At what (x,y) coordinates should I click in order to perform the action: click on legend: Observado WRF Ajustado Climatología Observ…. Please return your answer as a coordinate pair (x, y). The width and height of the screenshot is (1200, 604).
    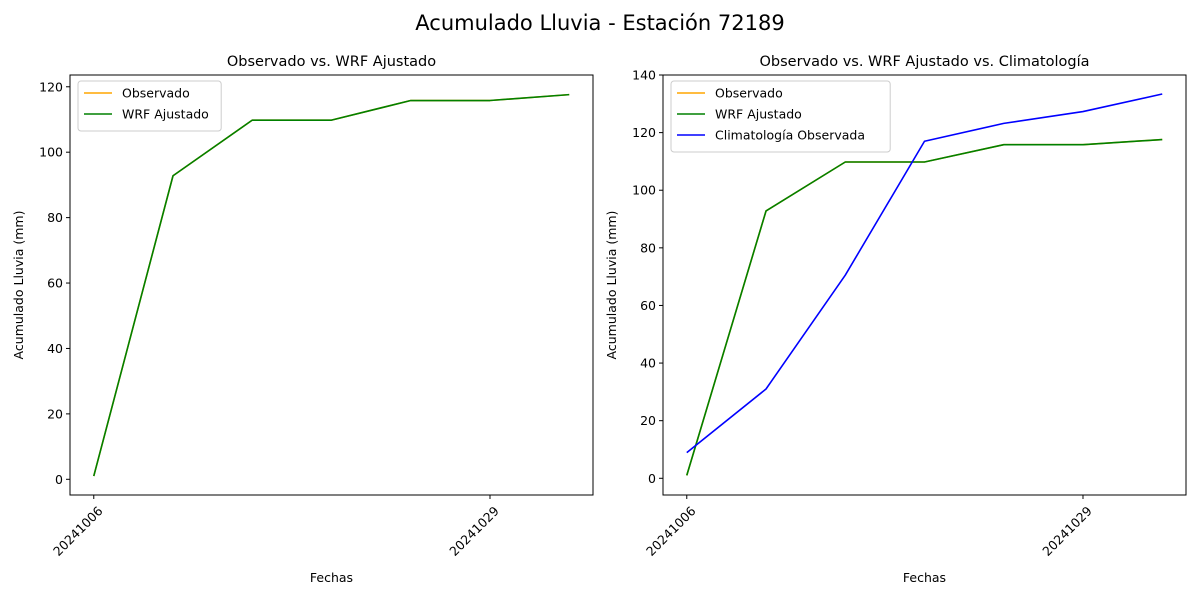
    Looking at the image, I should click on (780, 116).